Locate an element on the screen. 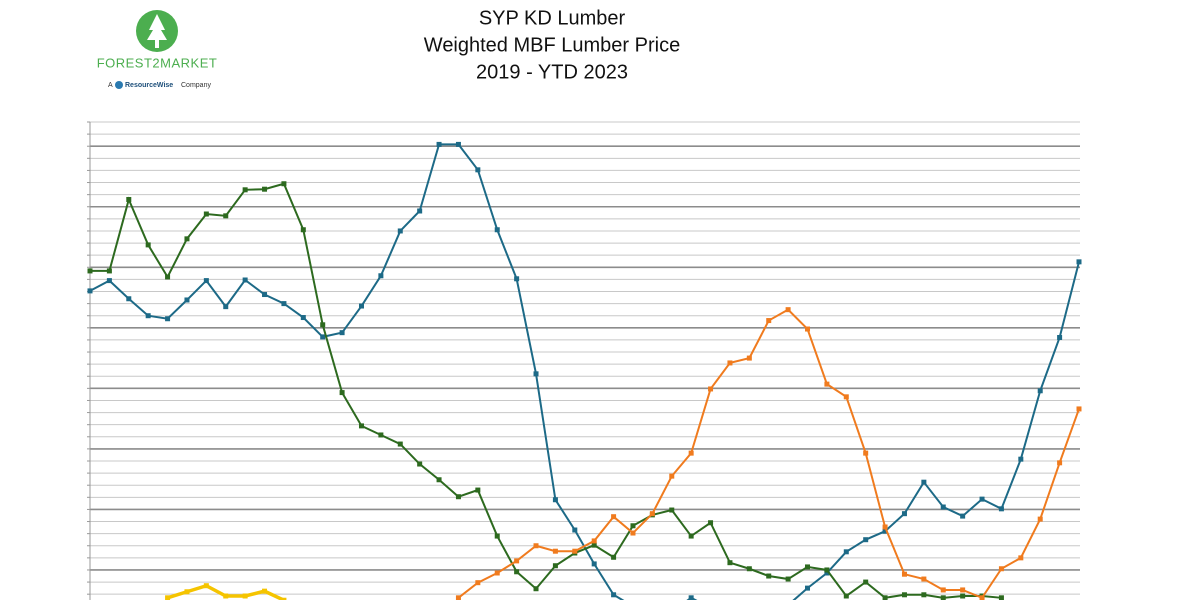 This screenshot has width=1200, height=605. chart-title: 2019 - YTD 2023 is located at coordinates (552, 72).